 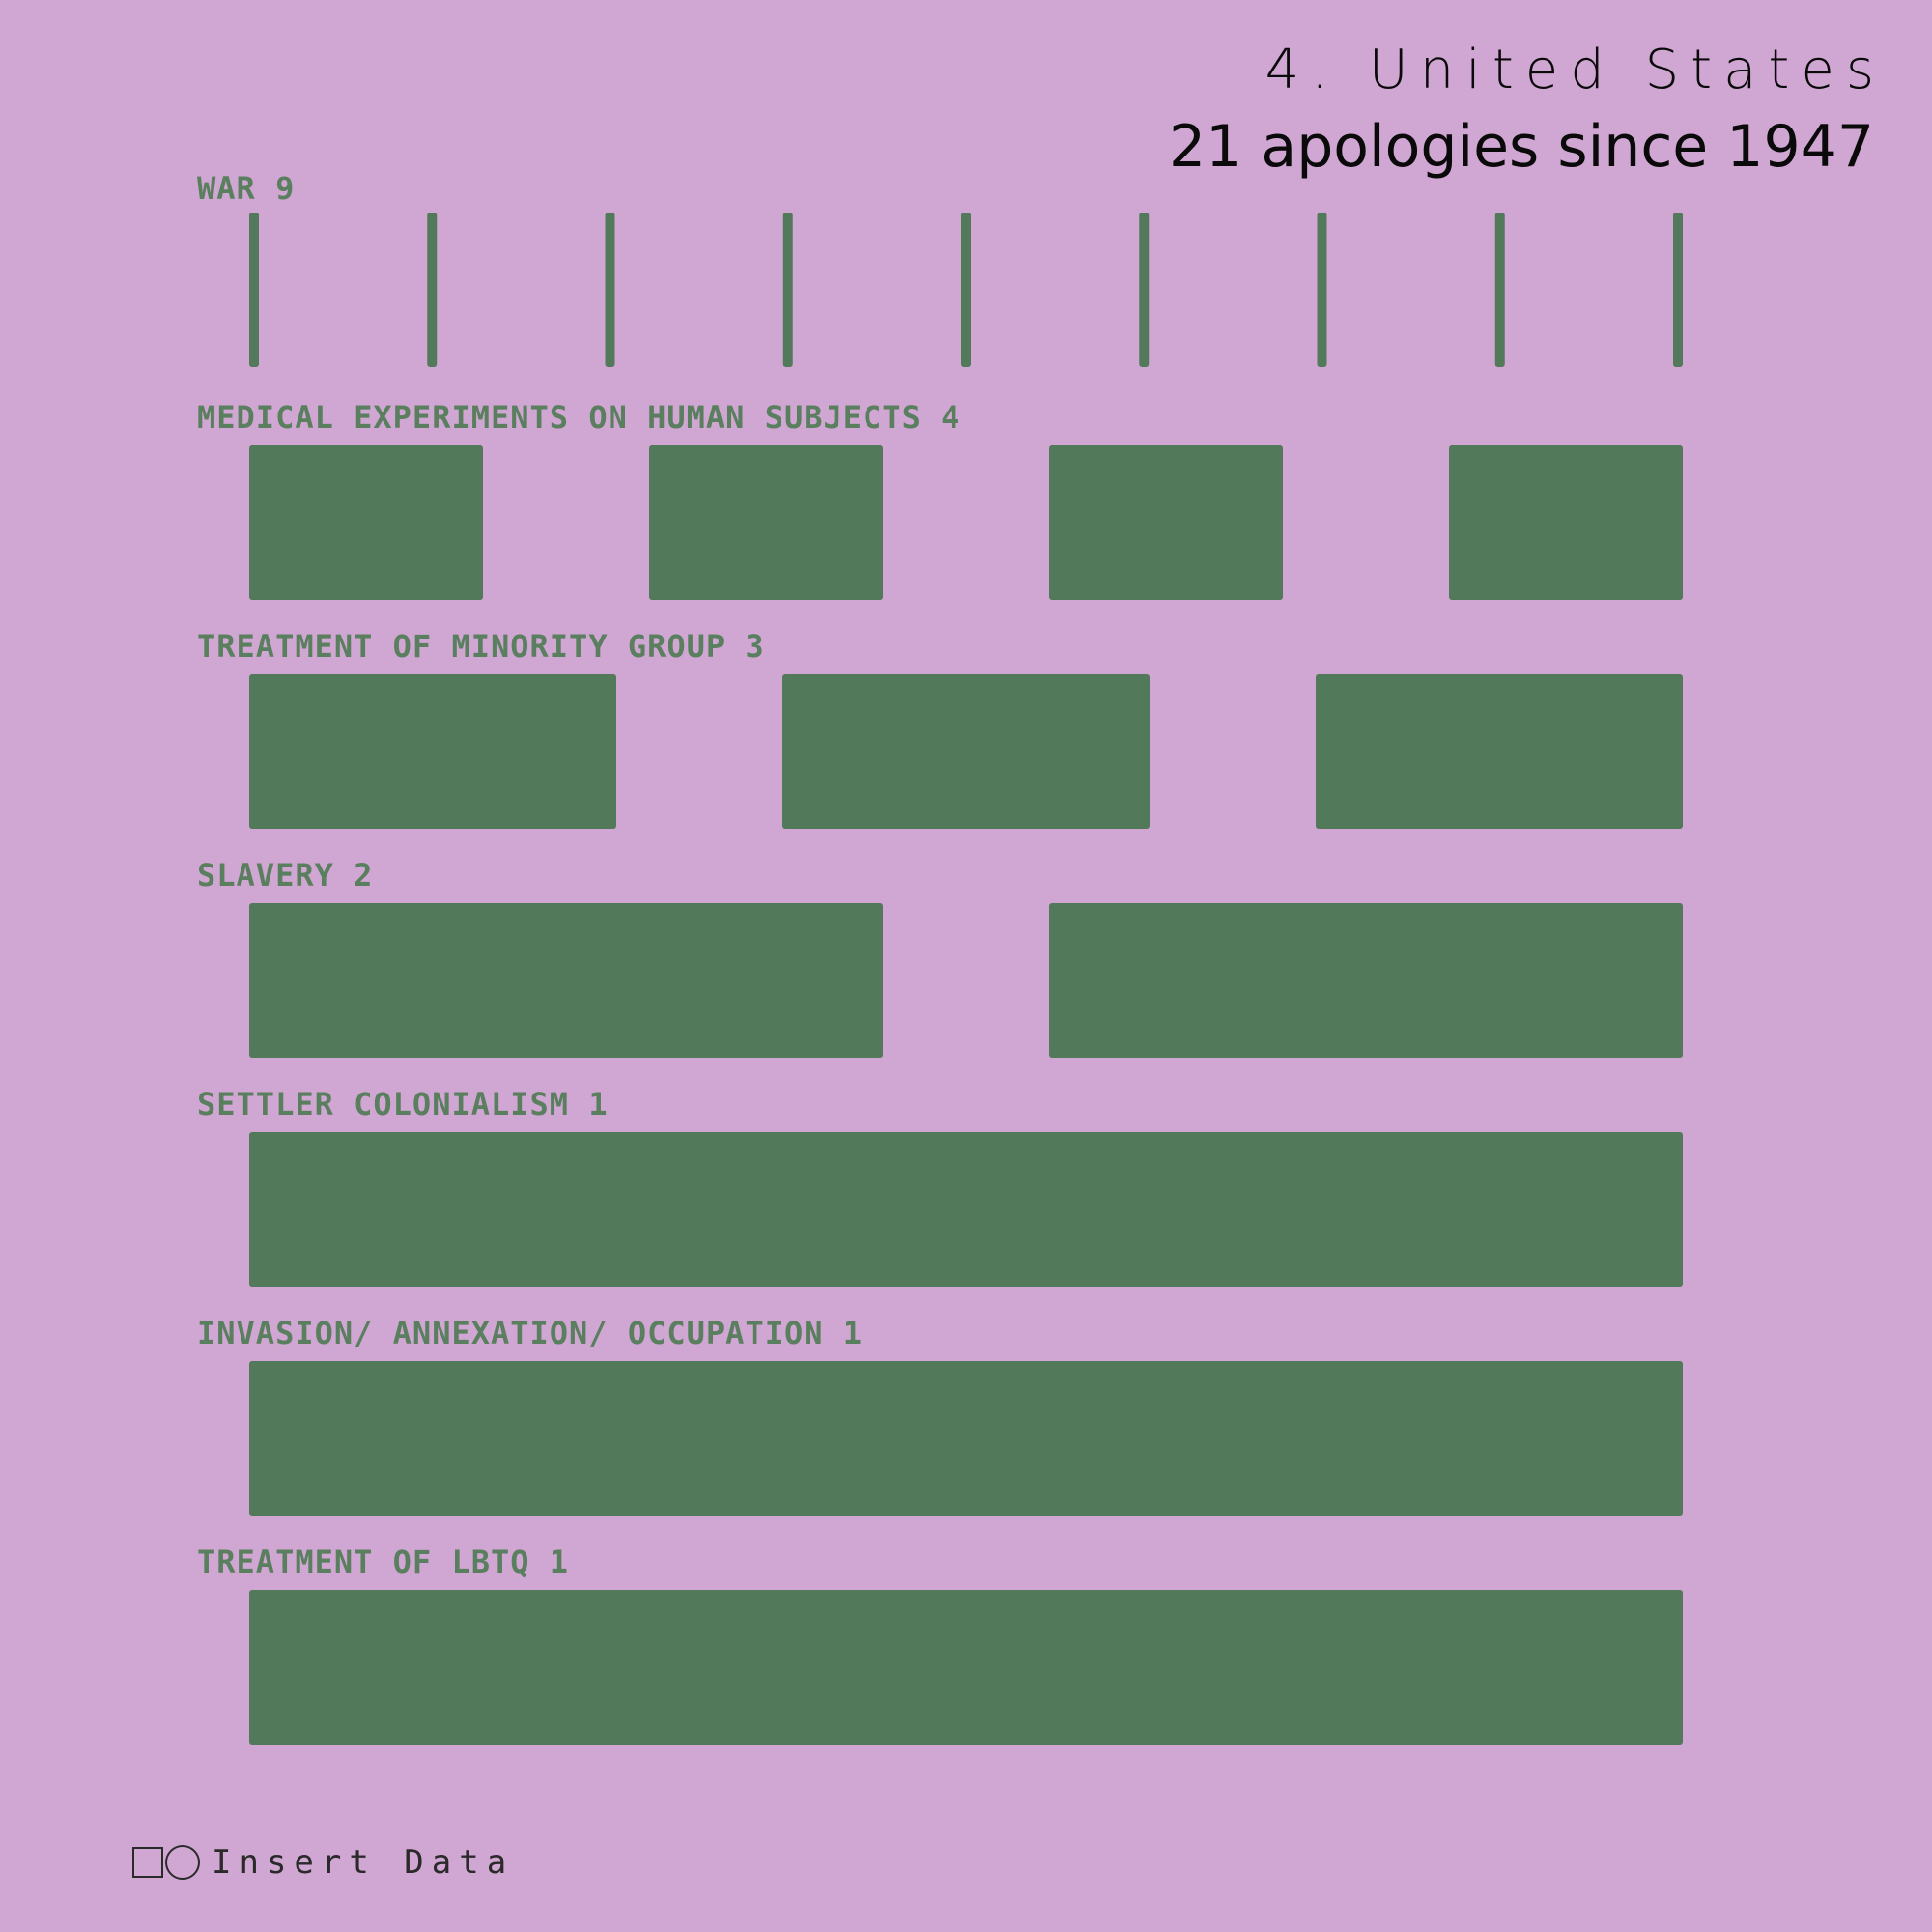 I want to click on chart-title: 4. United States, so click(x=1575, y=70).